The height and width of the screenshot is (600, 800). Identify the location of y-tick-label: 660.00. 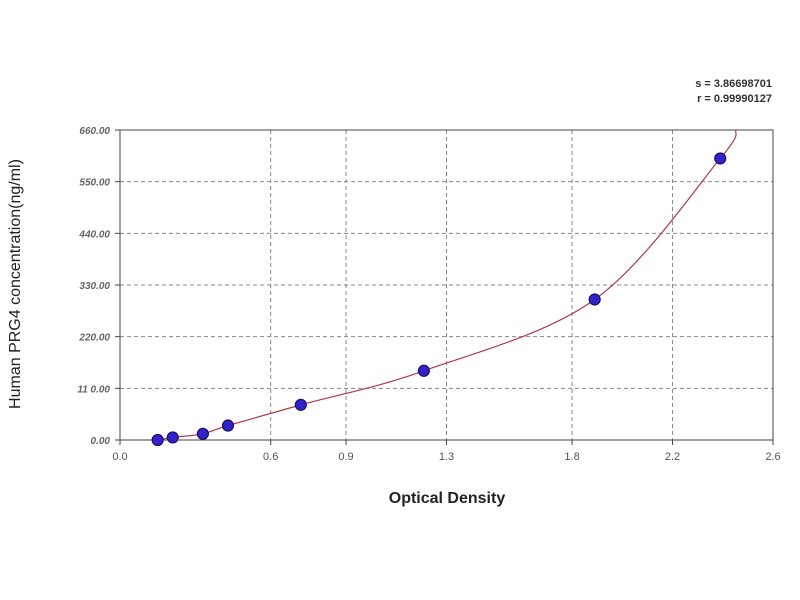
(94, 131).